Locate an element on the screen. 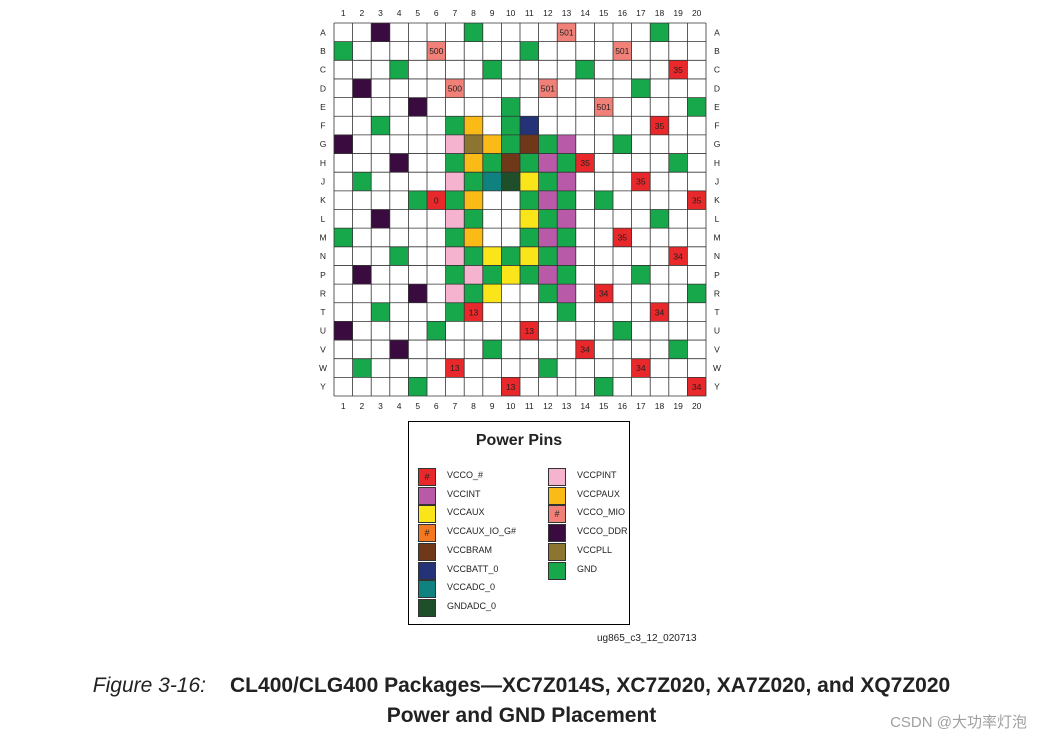 The height and width of the screenshot is (740, 1043). row-label-left: B is located at coordinates (323, 51).